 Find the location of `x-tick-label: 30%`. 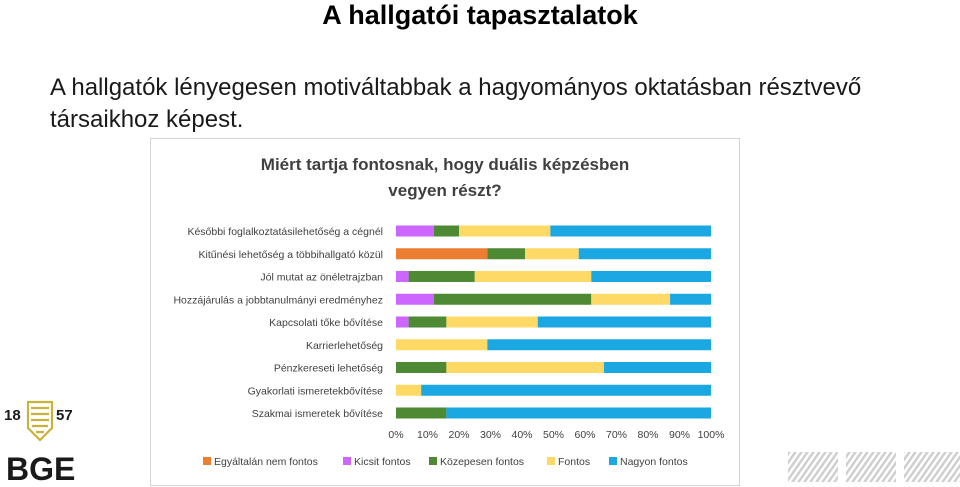

x-tick-label: 30% is located at coordinates (490, 435).